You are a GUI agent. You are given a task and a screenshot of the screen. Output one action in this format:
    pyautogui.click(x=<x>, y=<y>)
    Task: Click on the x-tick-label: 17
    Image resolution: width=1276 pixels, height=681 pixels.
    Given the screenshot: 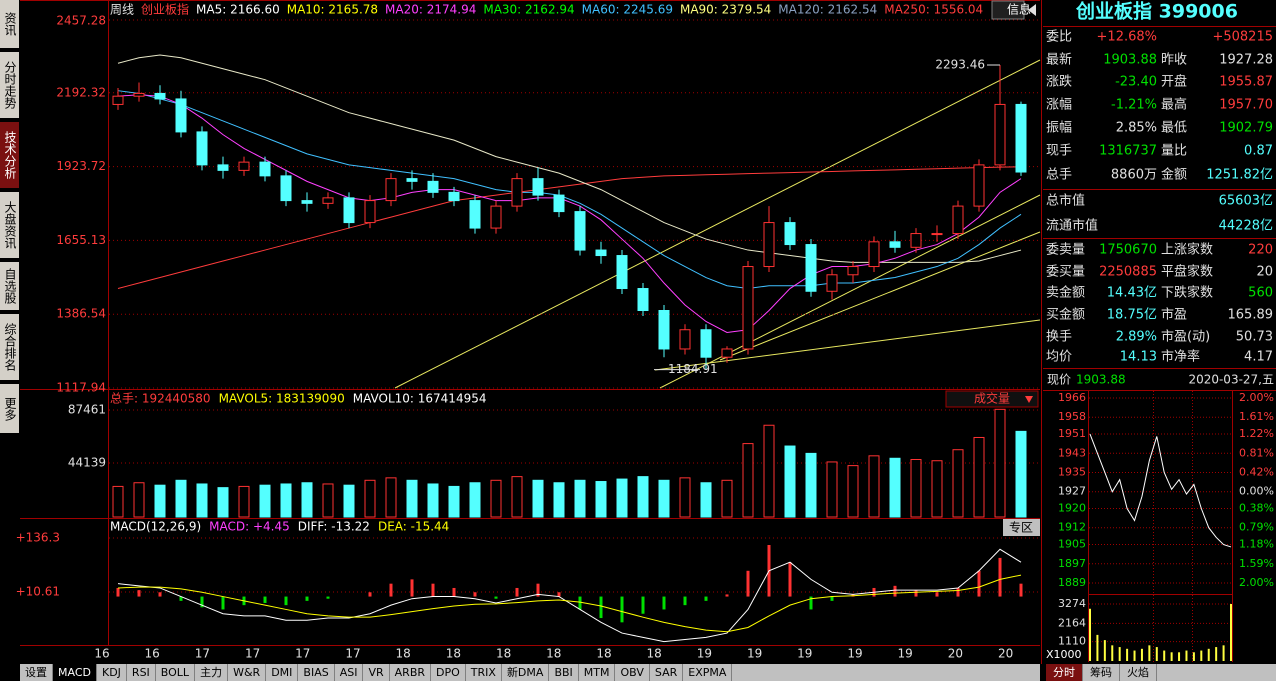 What is the action you would take?
    pyautogui.click(x=202, y=654)
    